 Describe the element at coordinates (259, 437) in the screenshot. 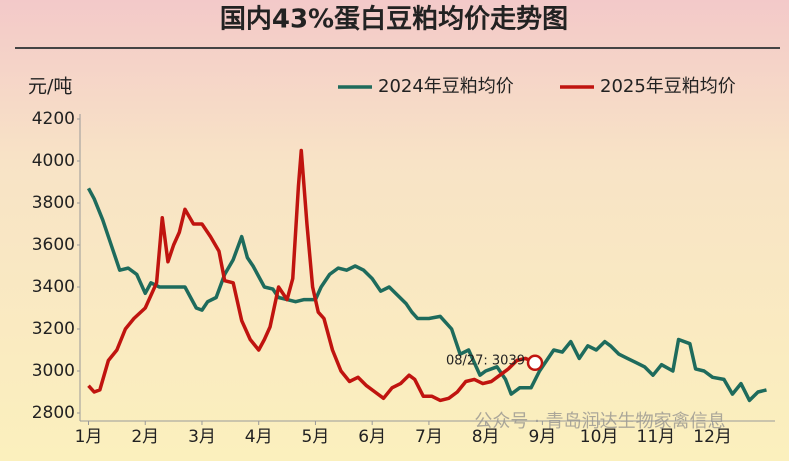

I see `x-tick-label: 4月` at that location.